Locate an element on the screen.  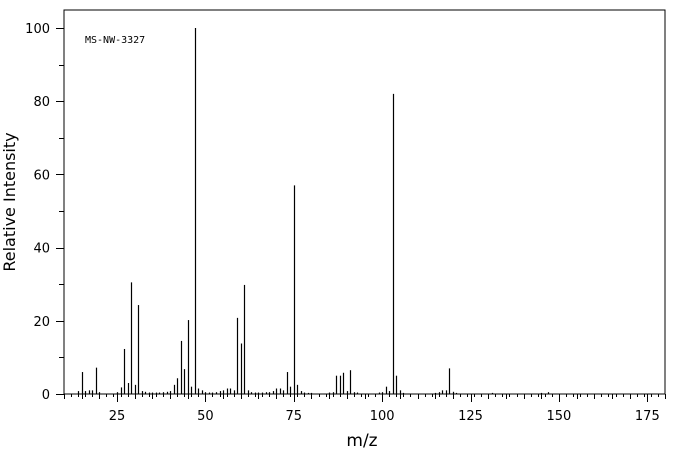
x-tick-label: 125 is located at coordinates (470, 416).